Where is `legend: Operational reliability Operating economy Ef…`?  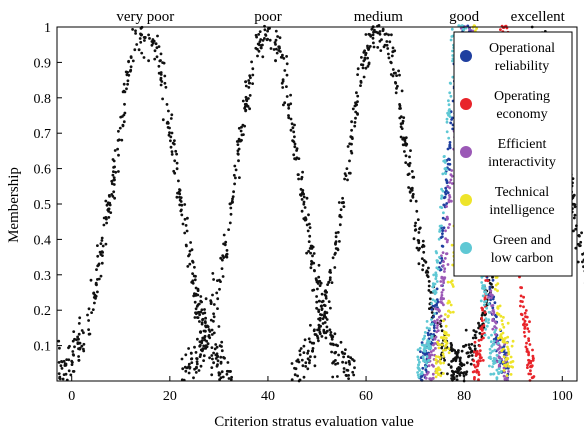 legend: Operational reliability Operating economy Ef… is located at coordinates (513, 154).